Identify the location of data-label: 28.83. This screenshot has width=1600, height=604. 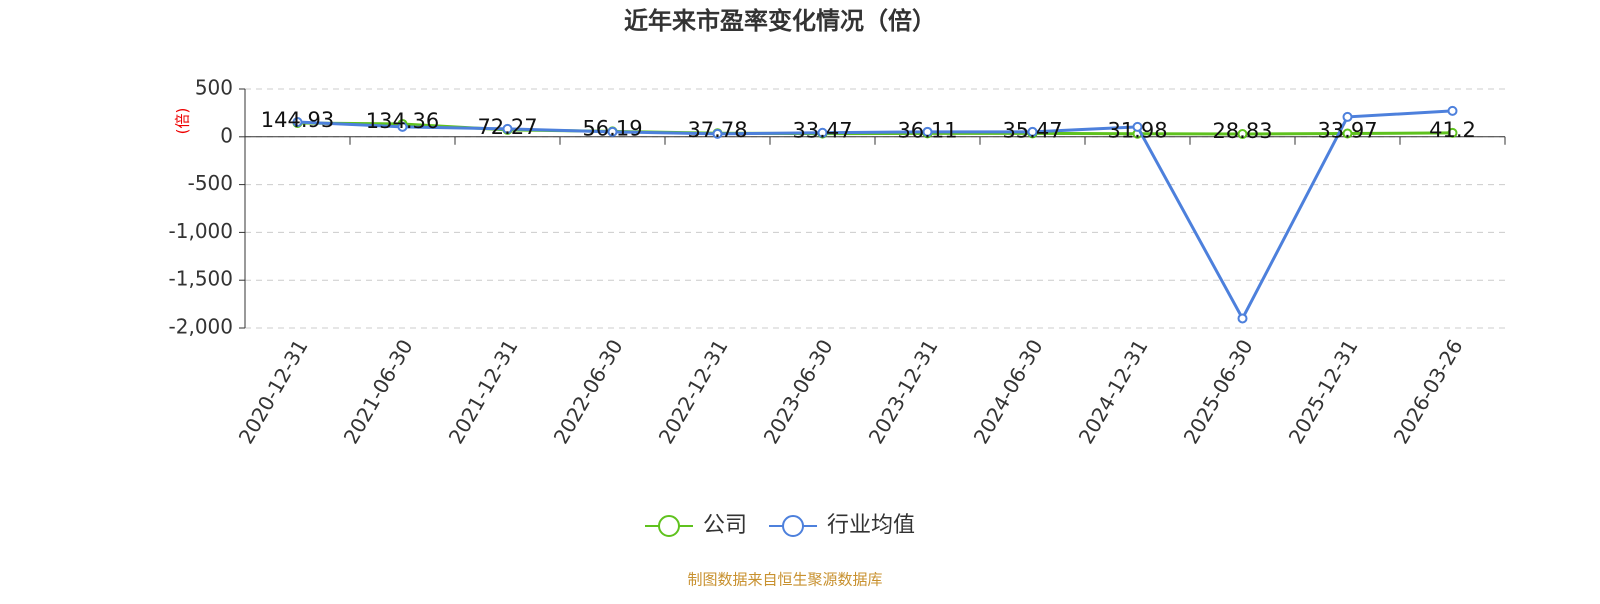
(1242, 131).